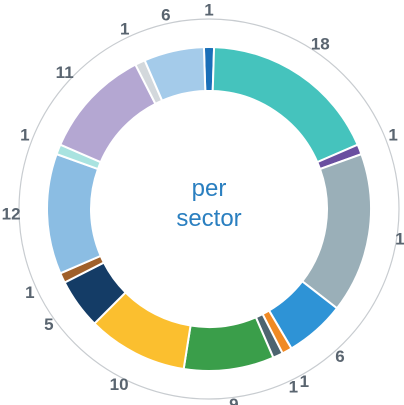 This screenshot has height=405, width=404. I want to click on data-label: 12, so click(11, 214).